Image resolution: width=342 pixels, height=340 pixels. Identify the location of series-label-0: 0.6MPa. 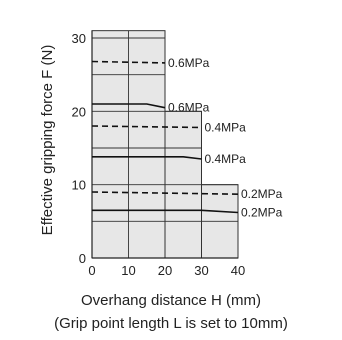
(189, 63).